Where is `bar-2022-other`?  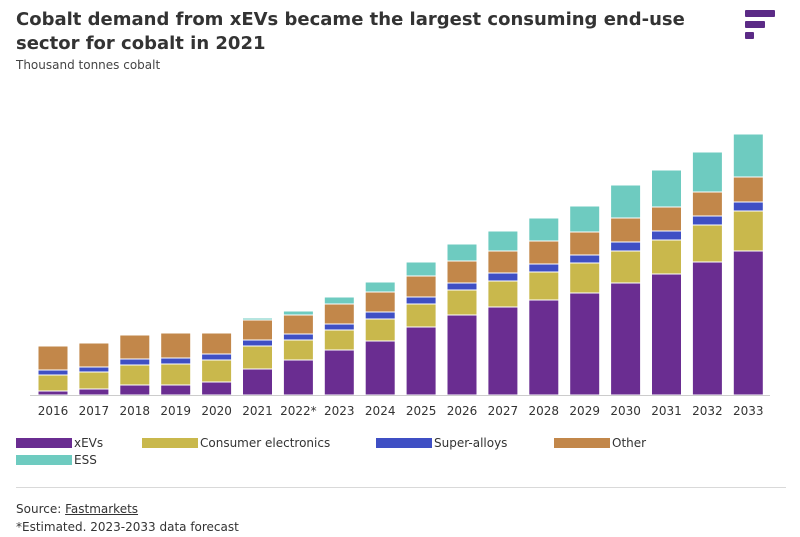 bar-2022-other is located at coordinates (298, 324).